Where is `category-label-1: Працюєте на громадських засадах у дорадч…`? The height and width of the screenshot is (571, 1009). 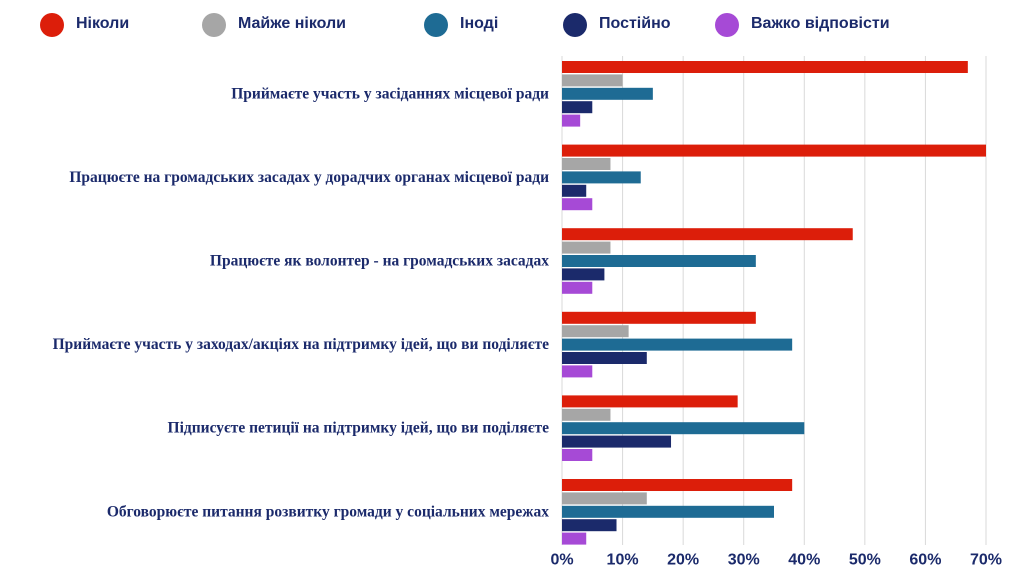 category-label-1: Працюєте на громадських засадах у дорадч… is located at coordinates (309, 177).